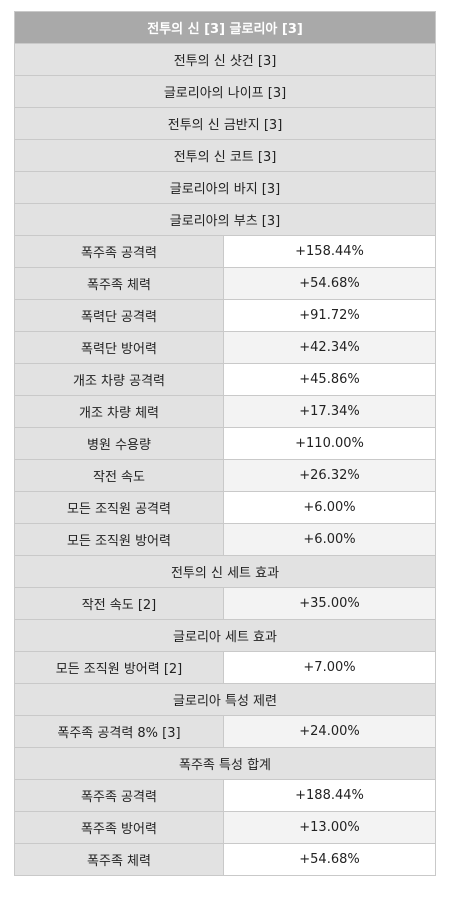  What do you see at coordinates (119, 667) in the screenshot?
I see `set-effect-label: 모든 조직원 방어력 [2]` at bounding box center [119, 667].